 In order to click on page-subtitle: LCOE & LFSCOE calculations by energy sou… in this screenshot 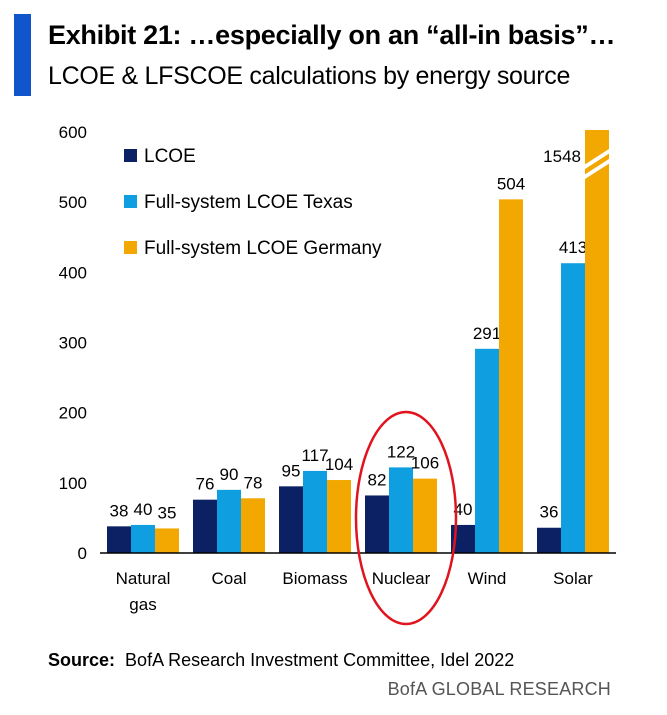, I will do `click(309, 76)`.